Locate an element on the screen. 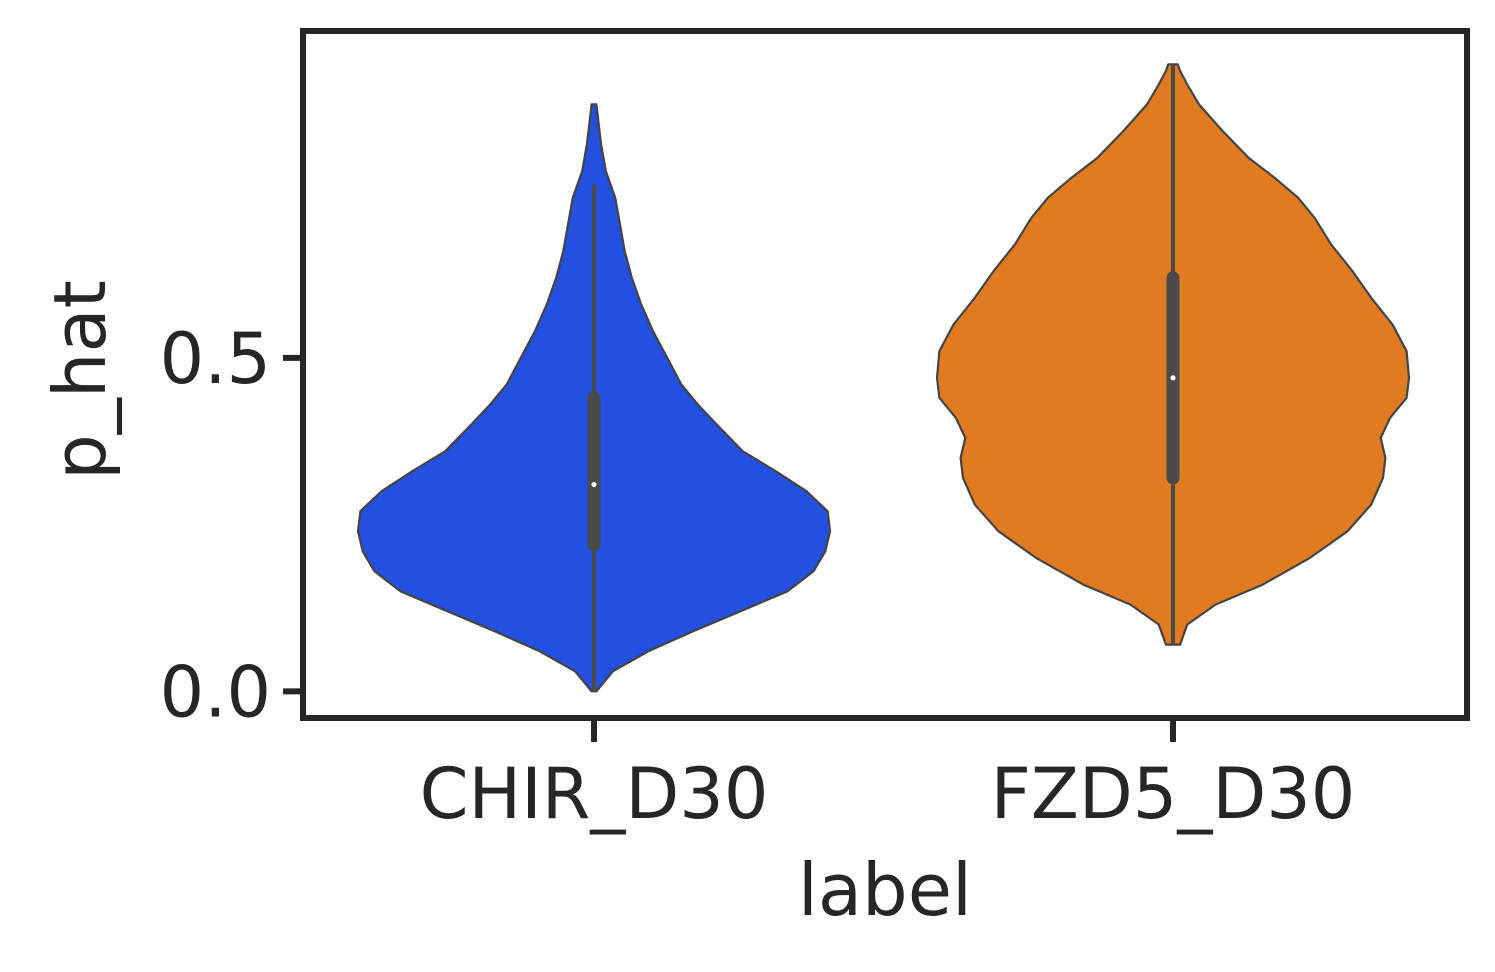 This screenshot has height=972, width=1495. x-axis: CHIR_D30 FZD5_D30 is located at coordinates (888, 776).